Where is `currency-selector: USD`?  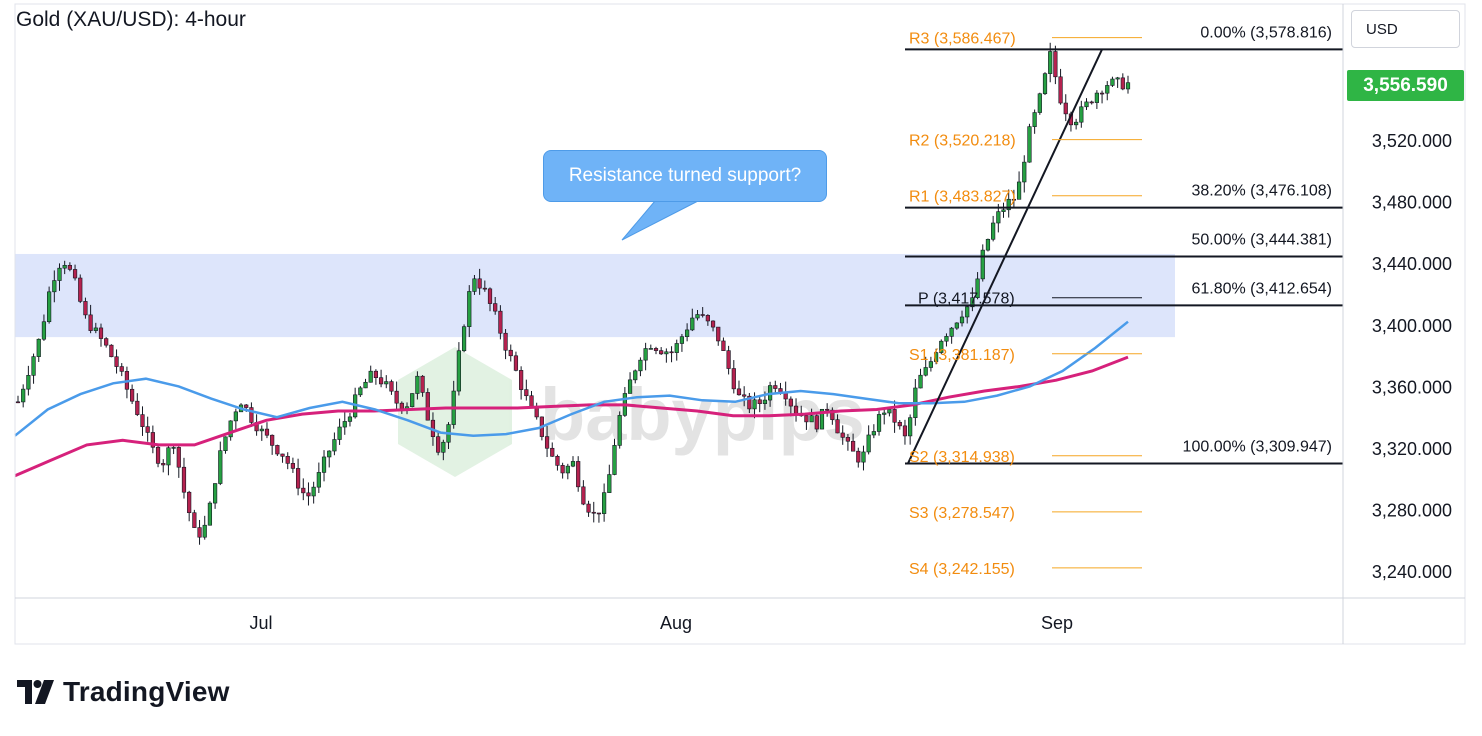
currency-selector: USD is located at coordinates (1405, 29).